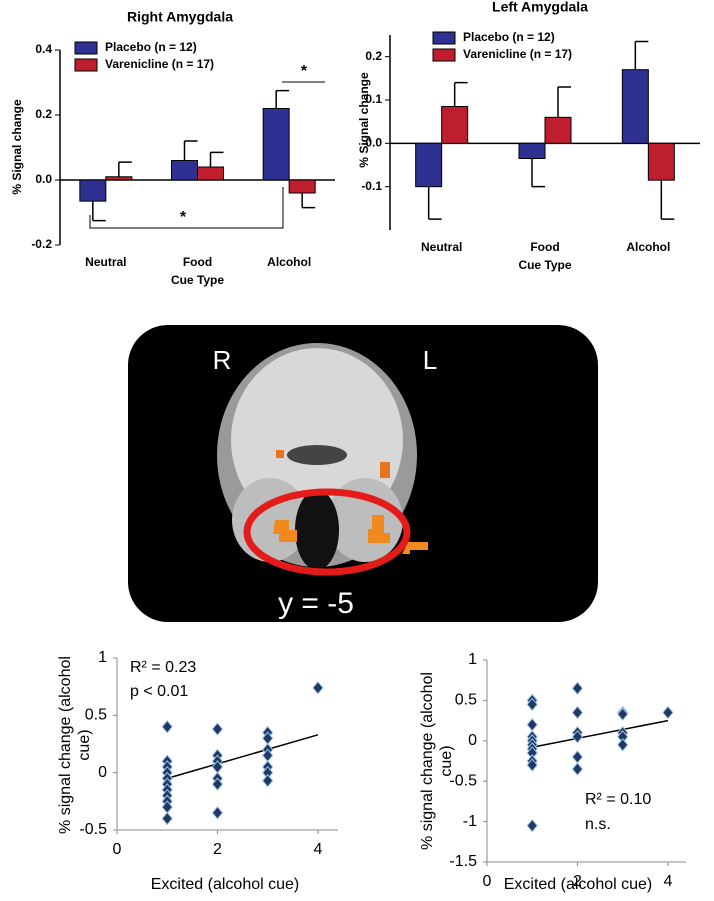 This screenshot has width=714, height=901. I want to click on hemisphere-label: L, so click(430, 360).